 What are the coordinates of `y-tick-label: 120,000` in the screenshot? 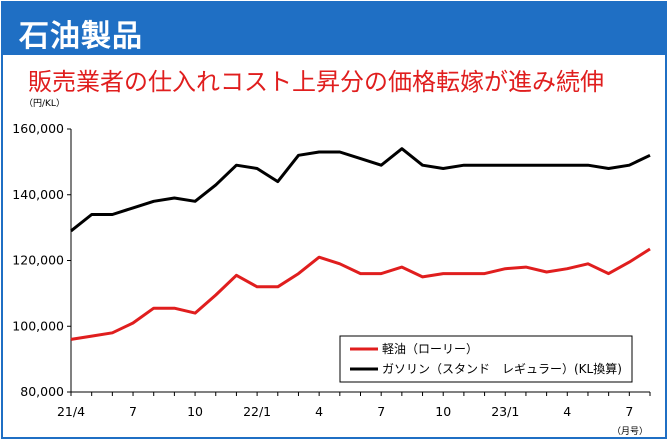 It's located at (38, 260).